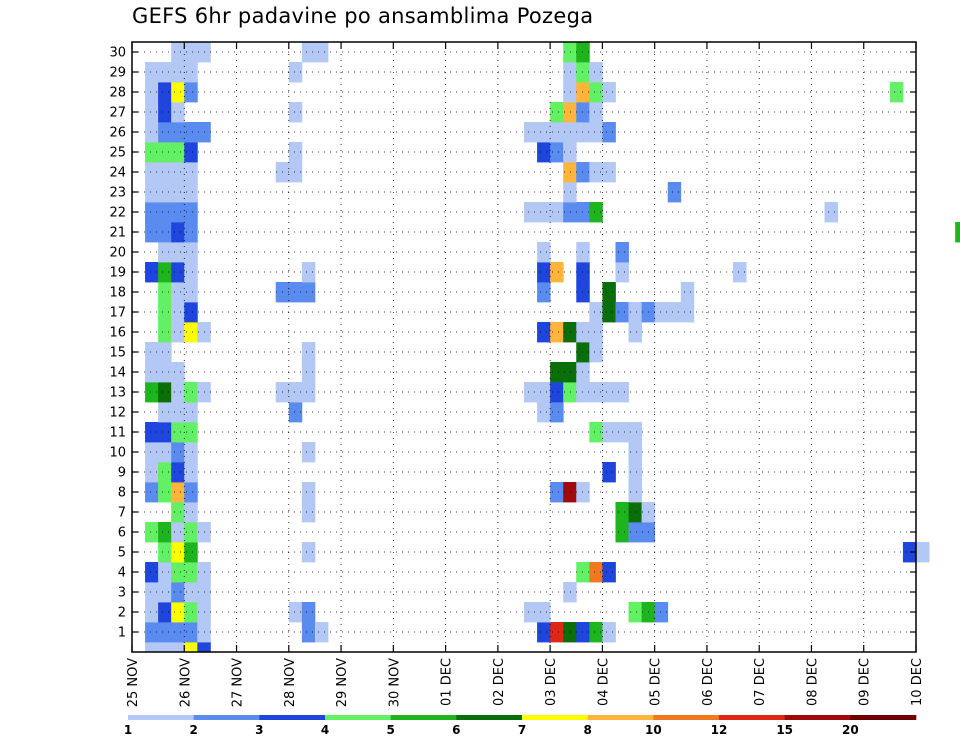 Image resolution: width=960 pixels, height=742 pixels. What do you see at coordinates (917, 682) in the screenshot?
I see `x-tick-label: 10 DEC` at bounding box center [917, 682].